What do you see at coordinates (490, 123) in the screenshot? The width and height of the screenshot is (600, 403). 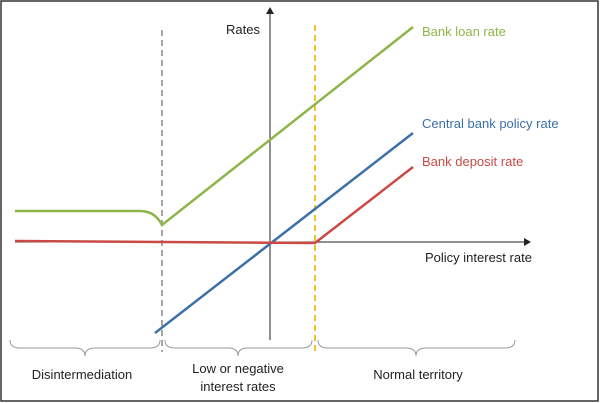 I see `line-label: Central bank policy rate` at bounding box center [490, 123].